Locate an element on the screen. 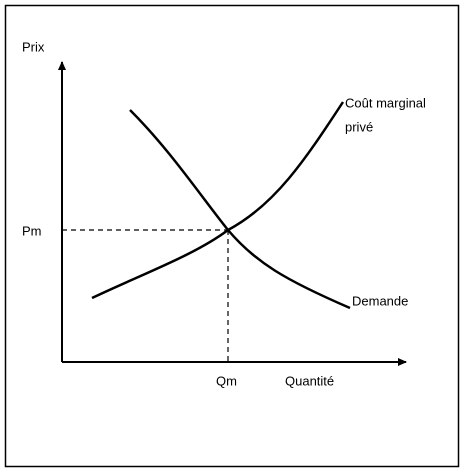 Image resolution: width=465 pixels, height=473 pixels. demand-label: Demande is located at coordinates (380, 300).